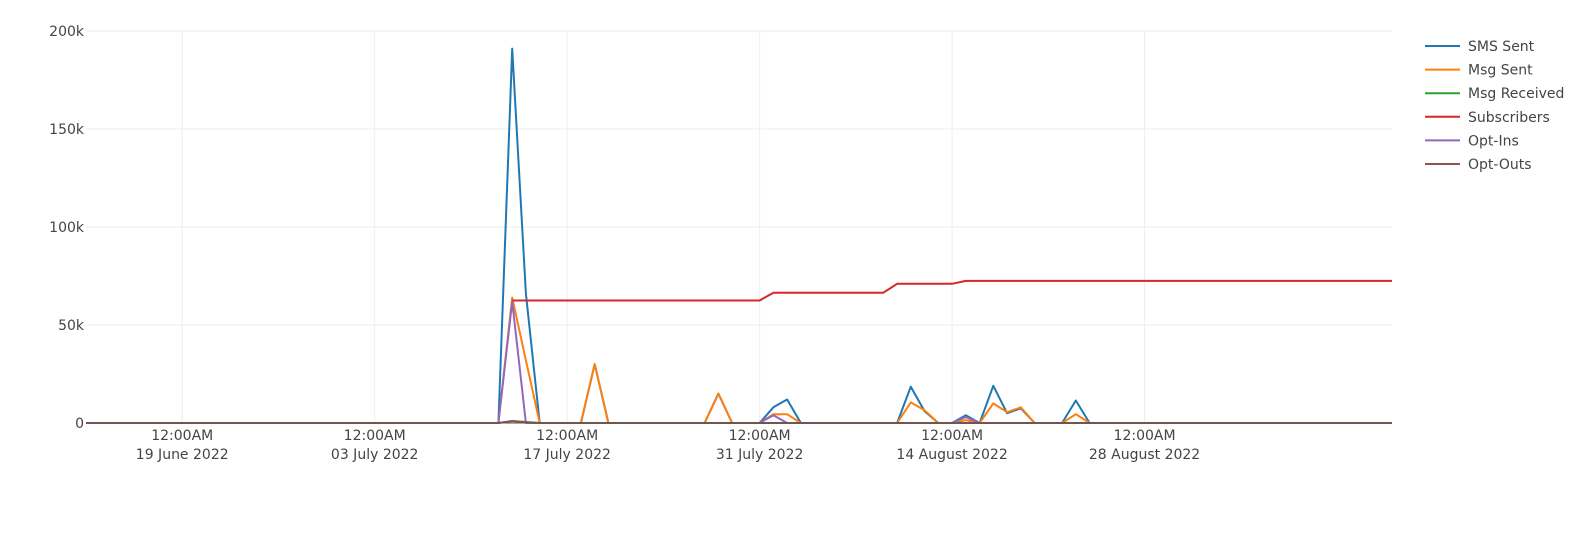  Describe the element at coordinates (760, 455) in the screenshot. I see `x-tick-date: 31 July 2022` at that location.